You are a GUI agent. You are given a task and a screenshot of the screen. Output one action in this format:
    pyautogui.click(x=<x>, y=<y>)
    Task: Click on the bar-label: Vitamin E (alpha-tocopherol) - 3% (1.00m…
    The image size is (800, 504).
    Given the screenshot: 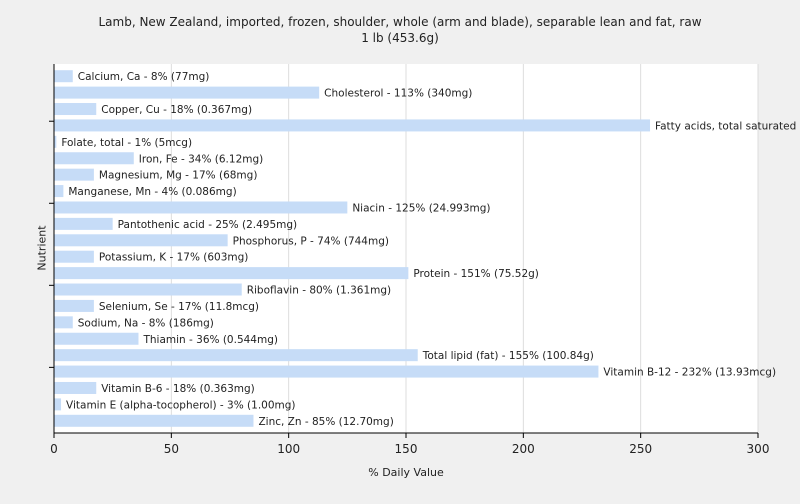 What is the action you would take?
    pyautogui.click(x=181, y=405)
    